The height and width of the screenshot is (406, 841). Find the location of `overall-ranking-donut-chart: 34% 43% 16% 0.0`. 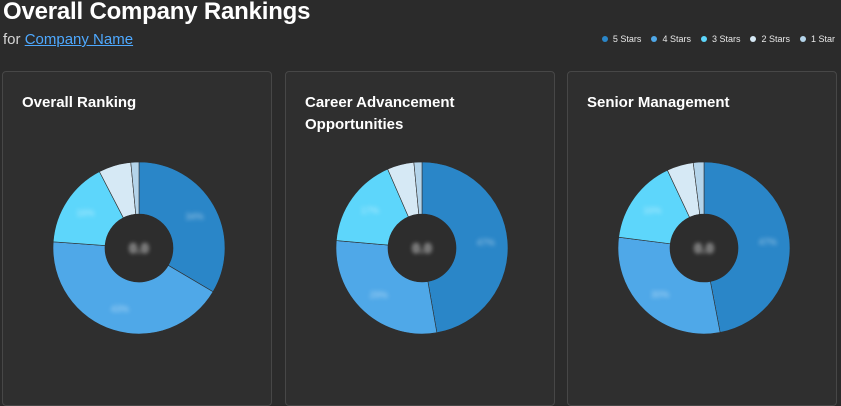

overall-ranking-donut-chart: 34% 43% 16% 0.0 is located at coordinates (139, 248).